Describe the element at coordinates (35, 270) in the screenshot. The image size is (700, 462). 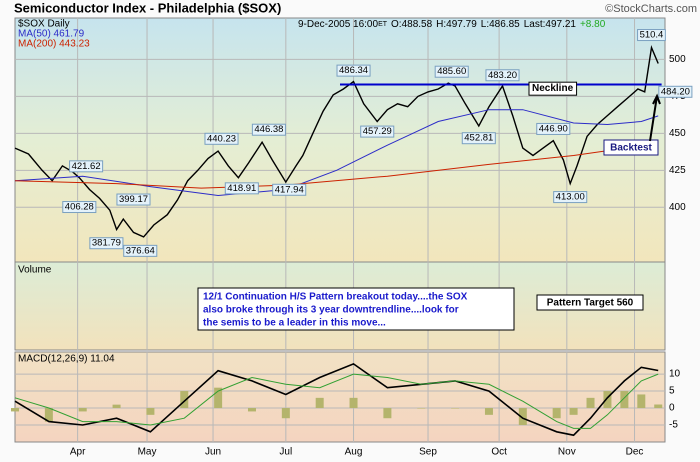
I see `volume-title: Volume` at that location.